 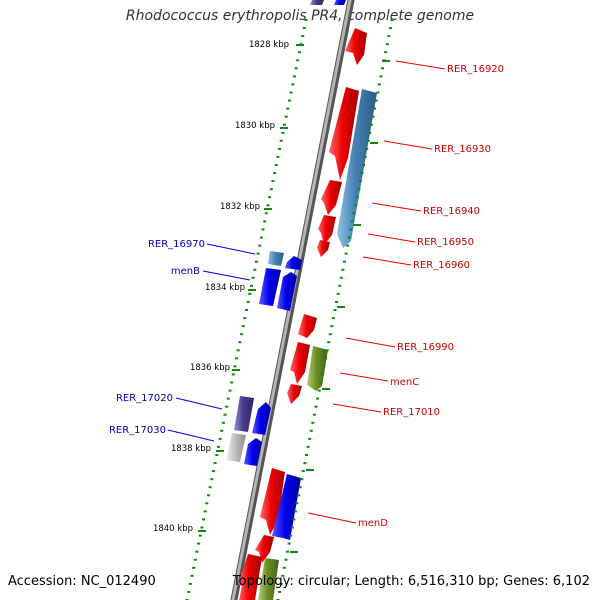 I want to click on gene-label: RER_16990, so click(x=425, y=347).